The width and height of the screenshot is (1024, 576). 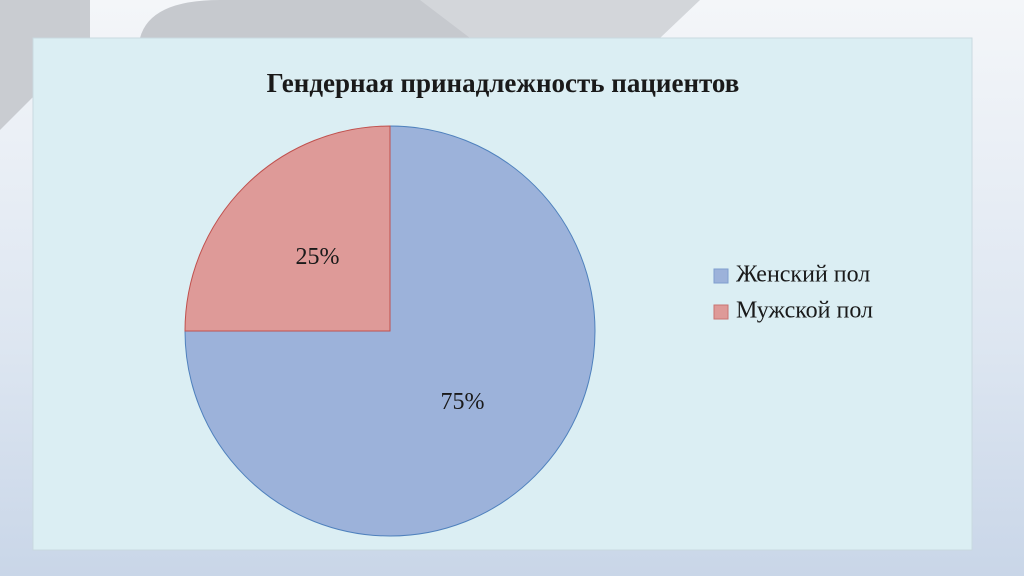 What do you see at coordinates (318, 257) in the screenshot?
I see `data-label: 25%` at bounding box center [318, 257].